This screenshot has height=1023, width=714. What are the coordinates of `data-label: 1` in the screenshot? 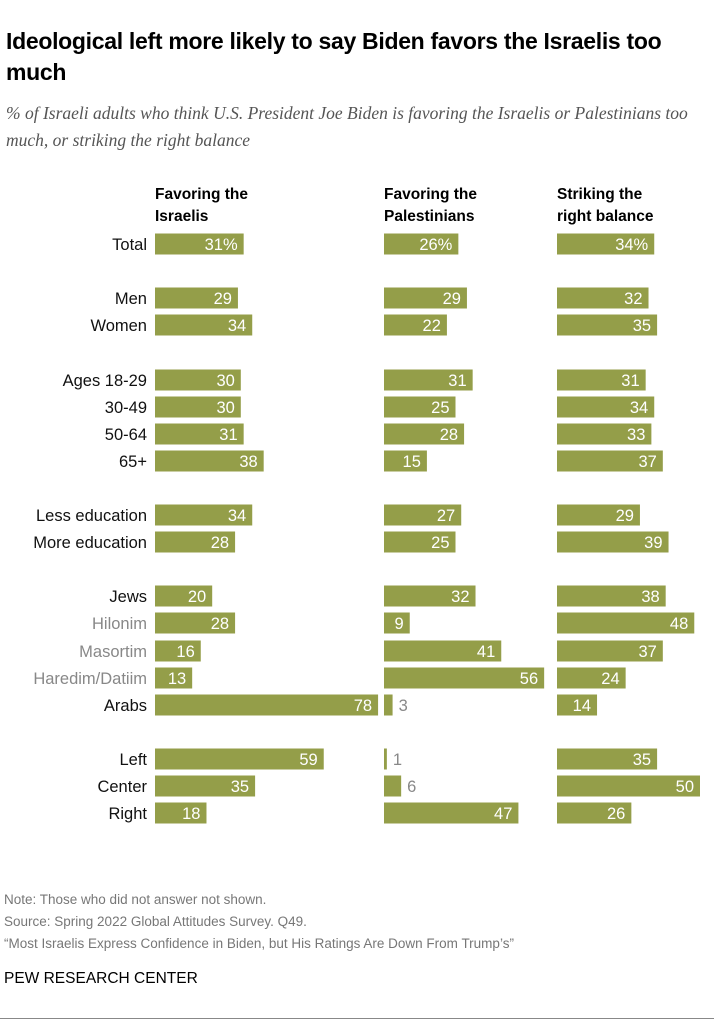 It's located at (397, 760).